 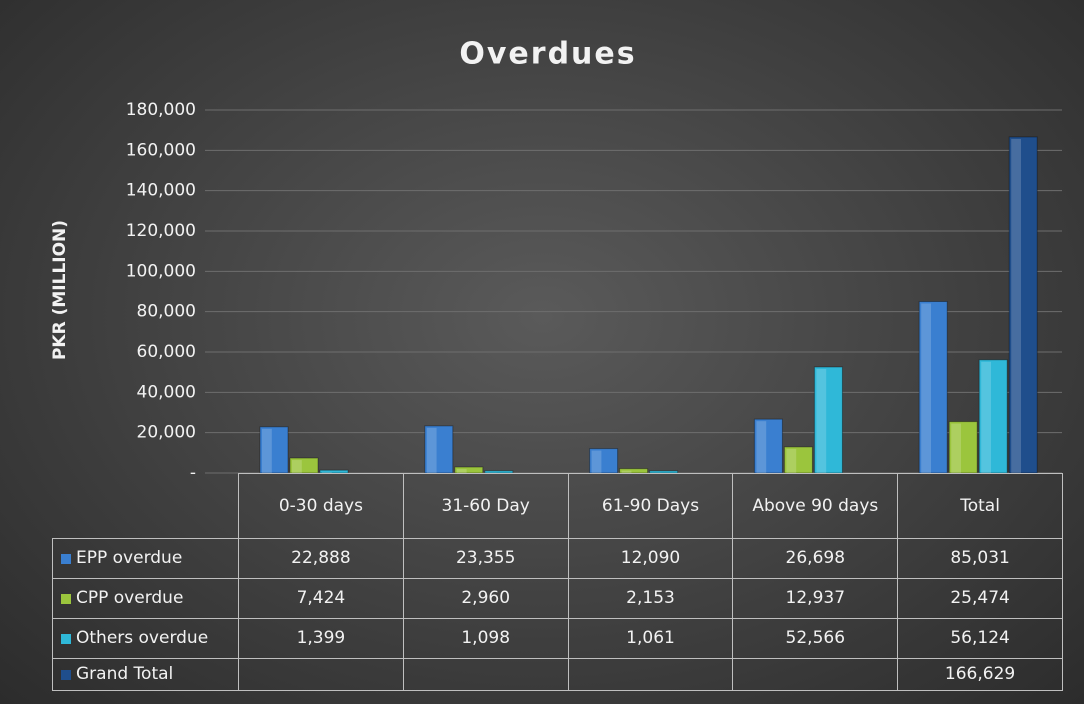 I want to click on category-cell: Above 90 days, so click(x=815, y=506).